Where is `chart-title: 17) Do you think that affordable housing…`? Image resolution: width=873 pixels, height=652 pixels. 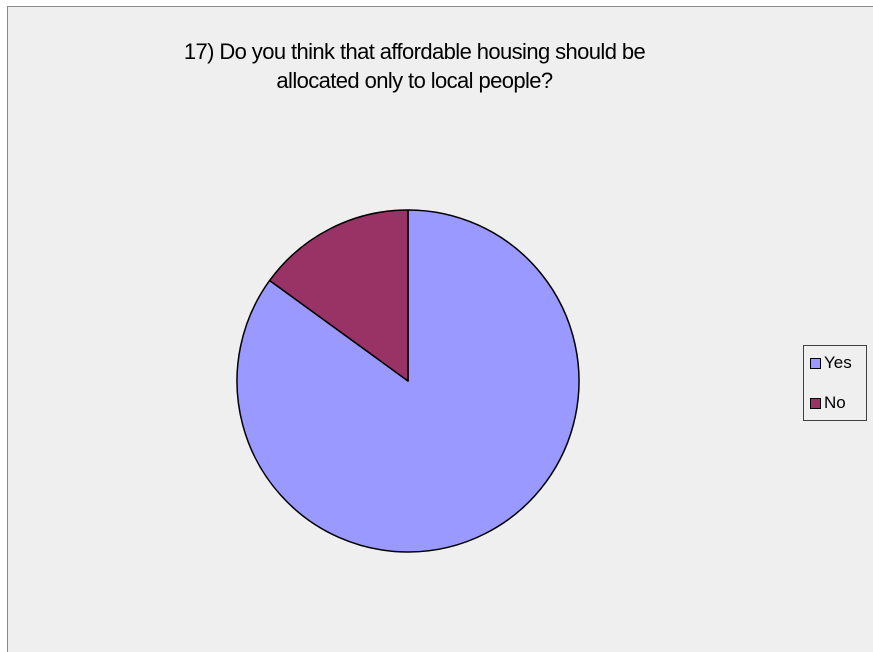 chart-title: 17) Do you think that affordable housing… is located at coordinates (414, 66).